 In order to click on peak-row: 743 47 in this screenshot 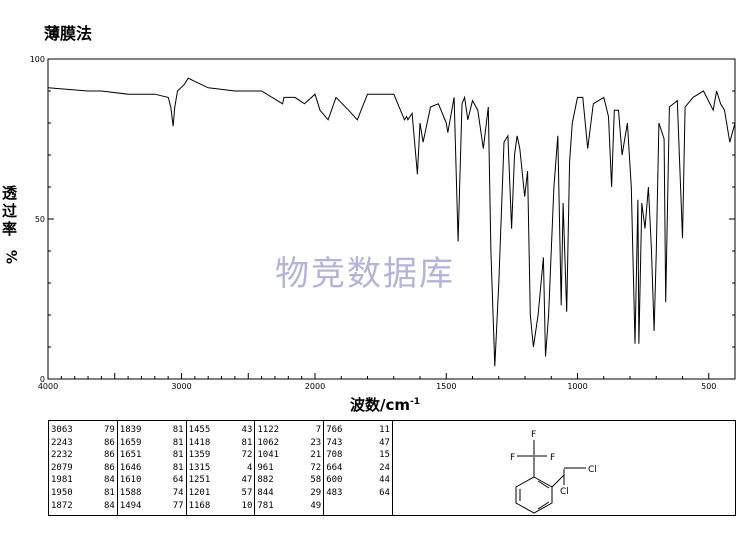, I will do `click(358, 443)`.